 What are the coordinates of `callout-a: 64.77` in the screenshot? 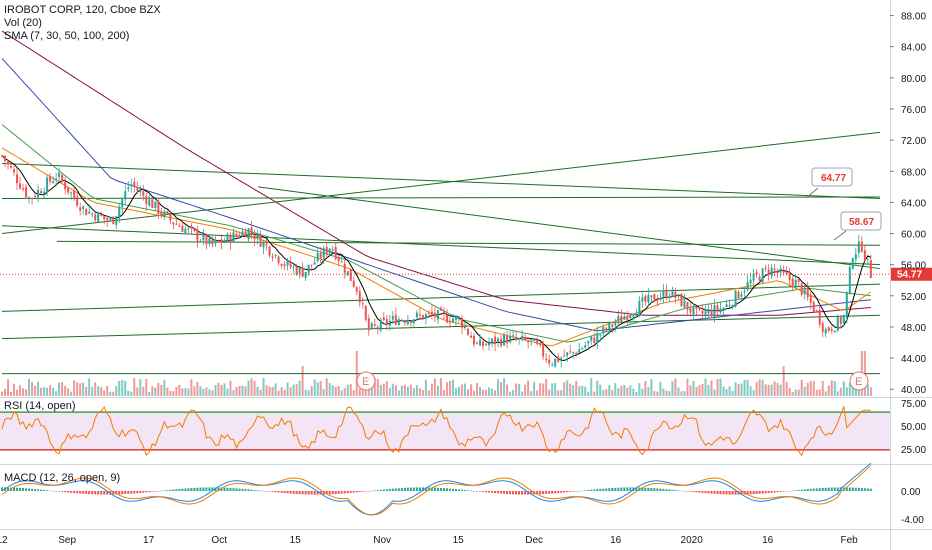 It's located at (829, 183).